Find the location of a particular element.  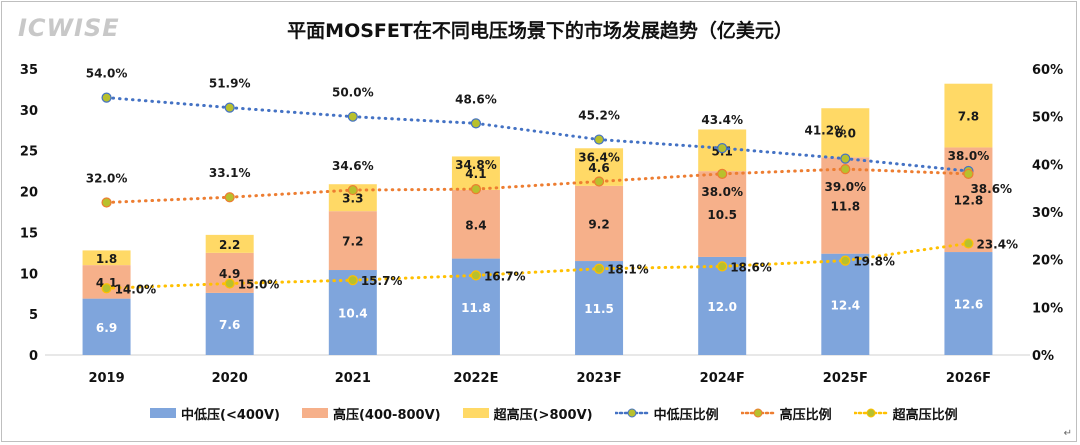

bar-value-label: 2.2 is located at coordinates (229, 245).